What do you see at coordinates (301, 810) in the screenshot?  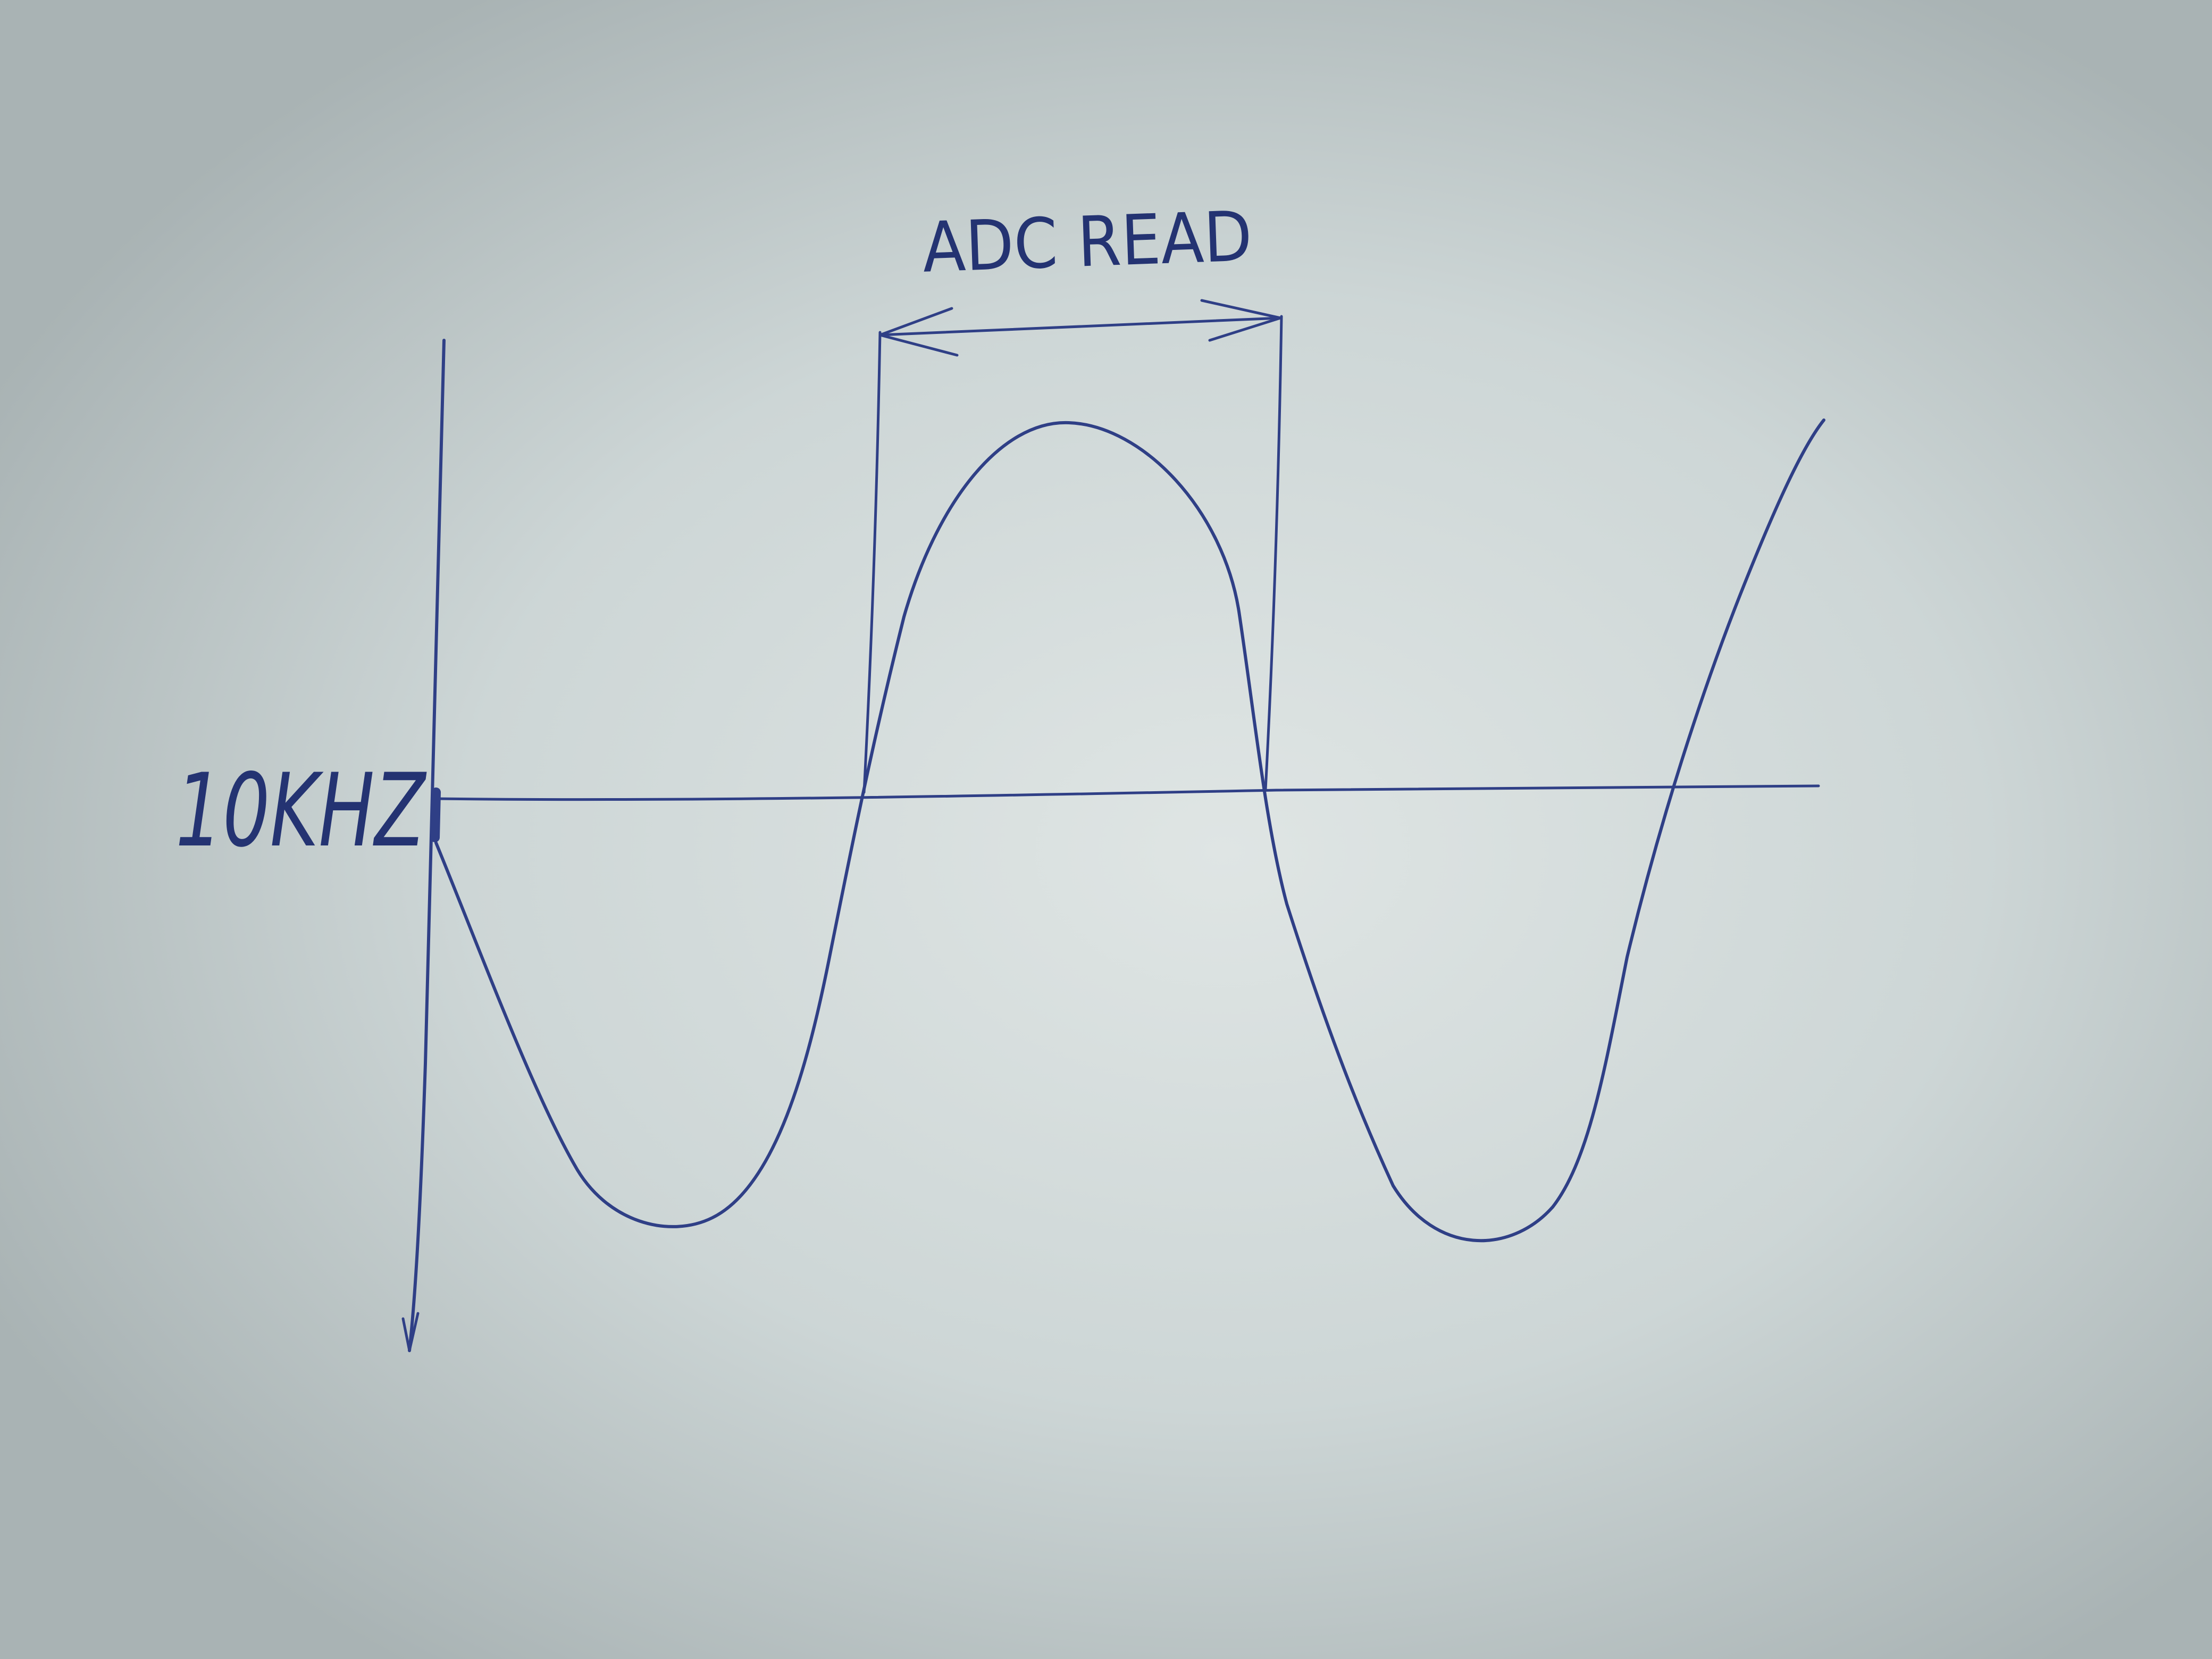 I see `frequency-label: 10KHZ` at bounding box center [301, 810].